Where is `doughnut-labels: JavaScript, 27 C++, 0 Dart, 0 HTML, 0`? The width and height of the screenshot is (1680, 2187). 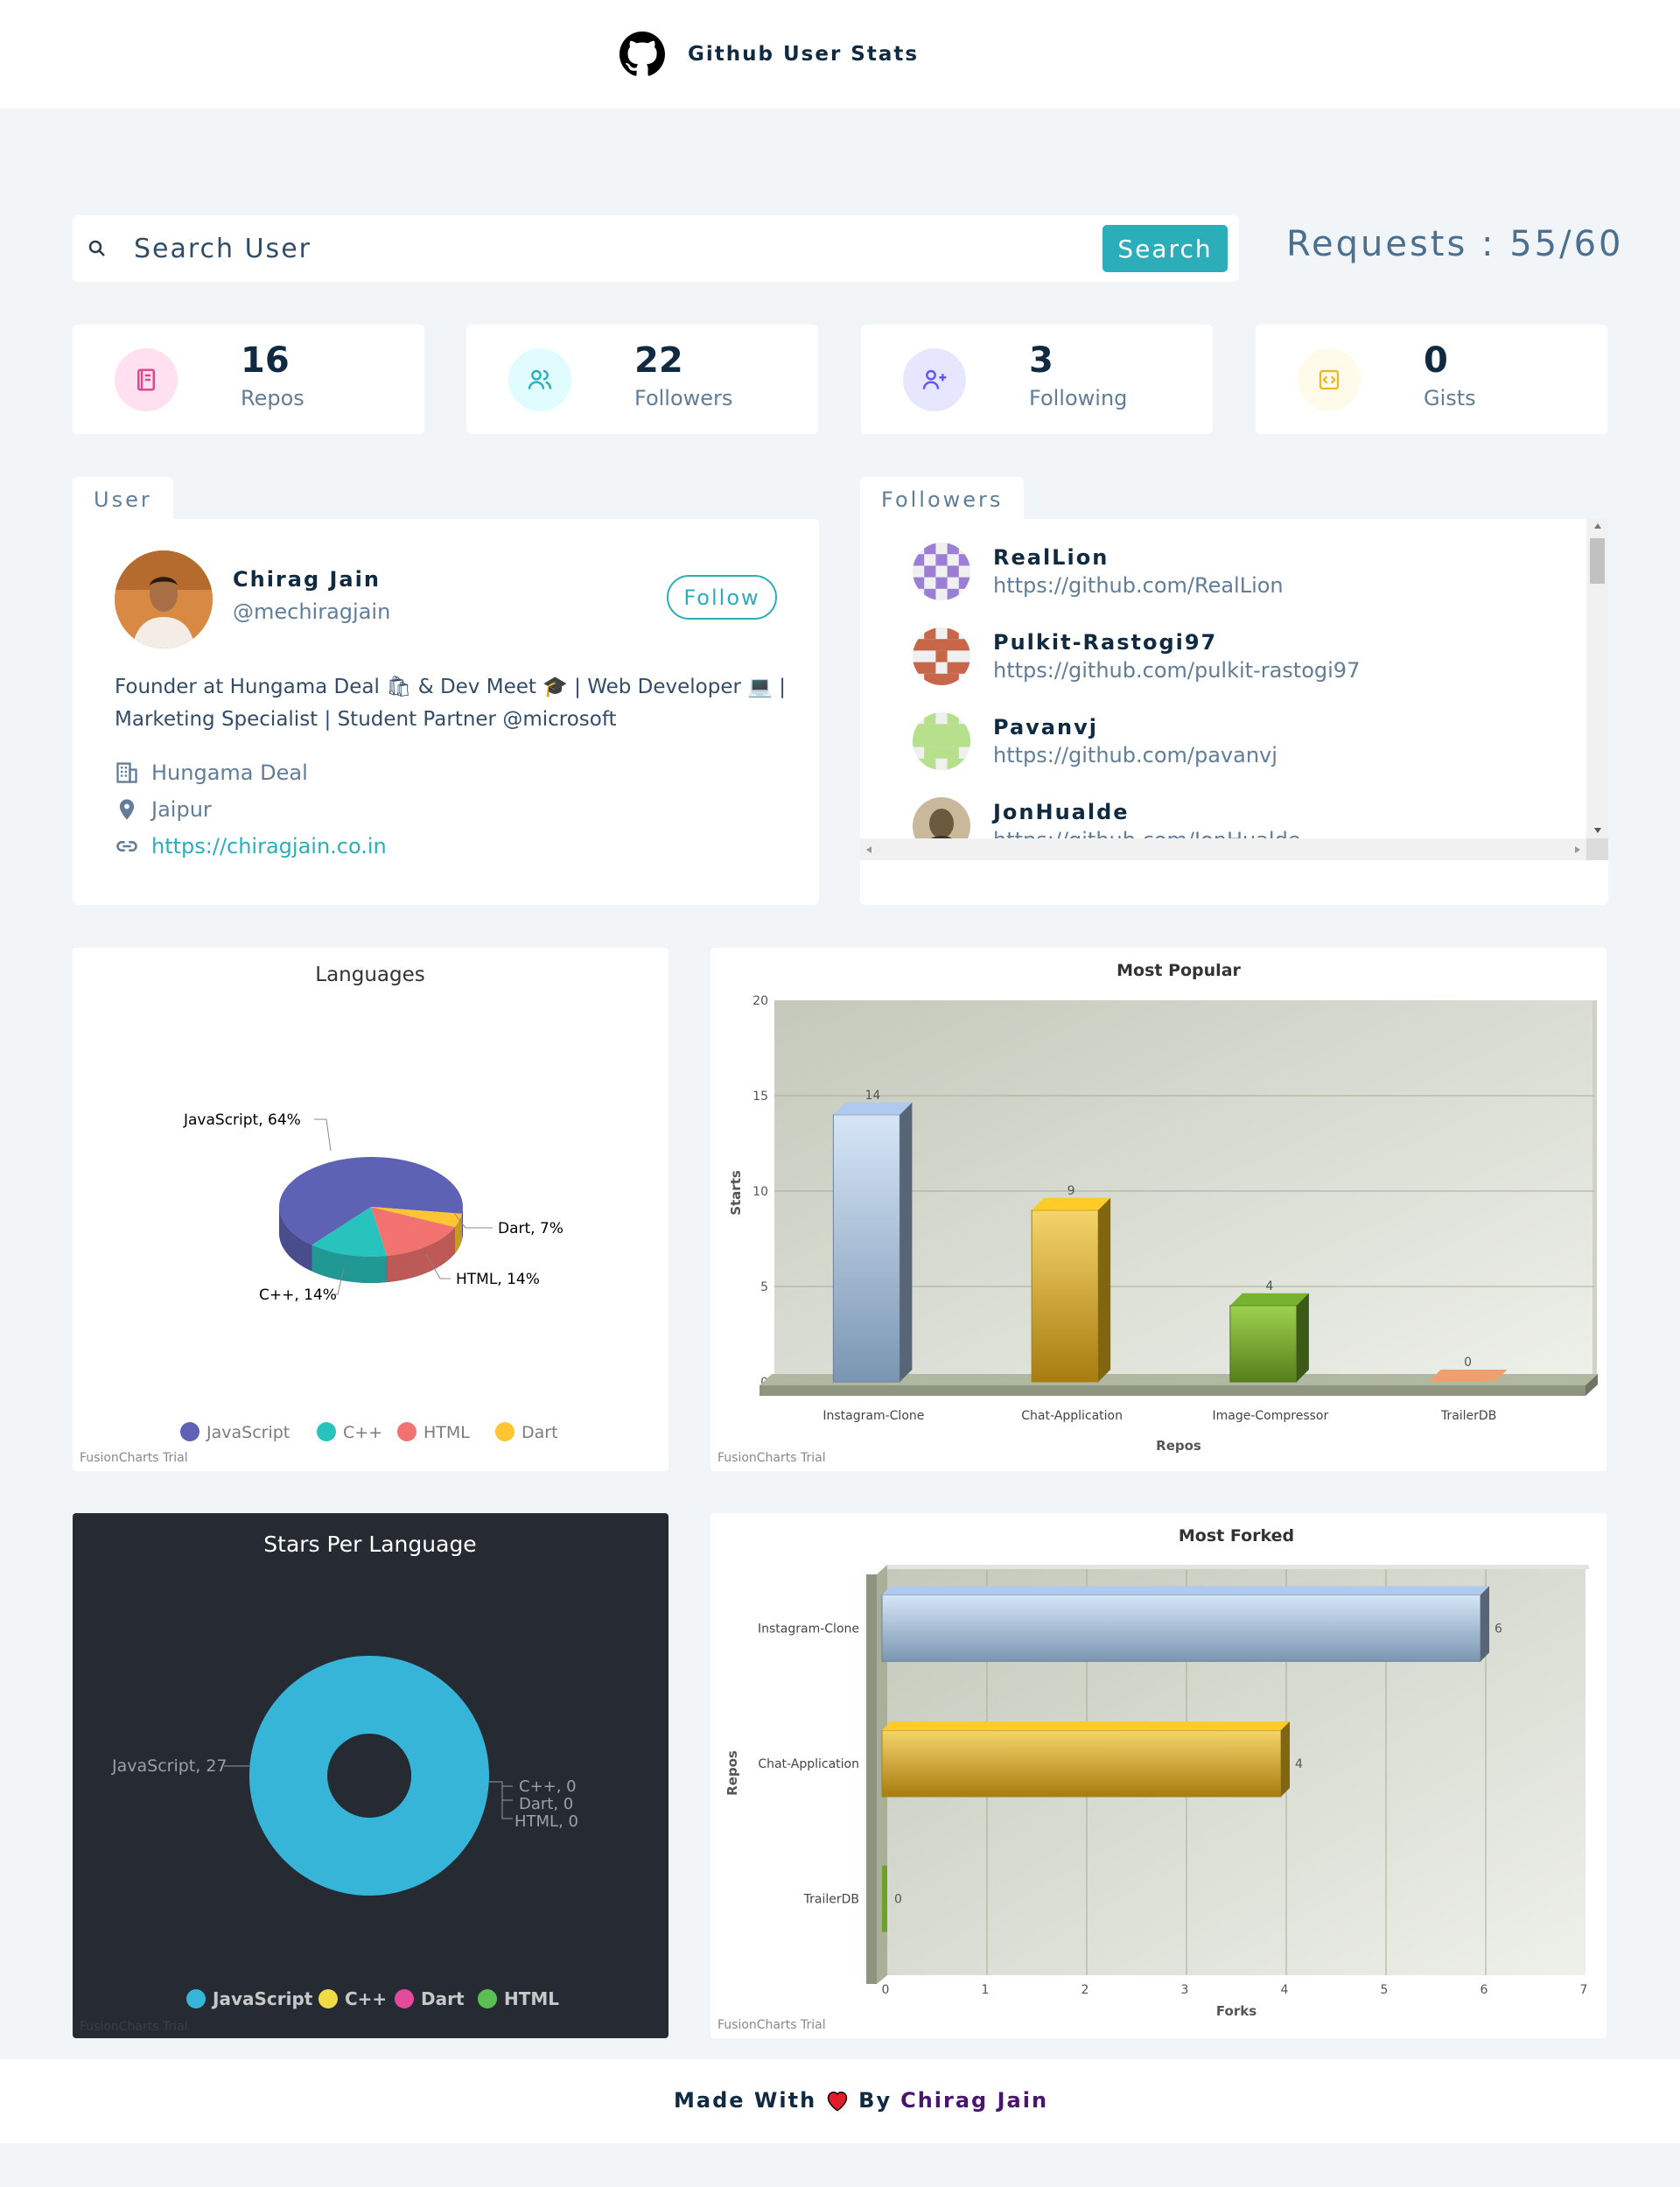 doughnut-labels: JavaScript, 27 C++, 0 Dart, 0 HTML, 0 is located at coordinates (344, 1793).